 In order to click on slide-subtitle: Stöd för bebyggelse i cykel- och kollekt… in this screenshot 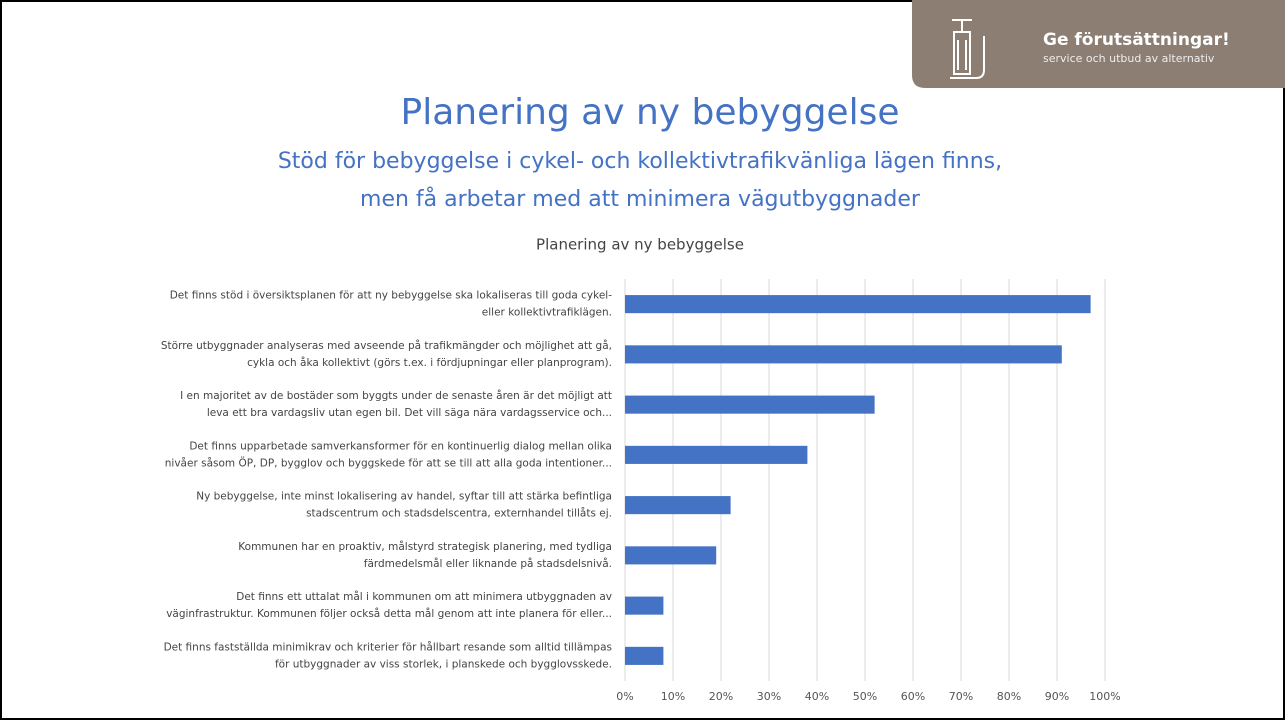, I will do `click(640, 161)`.